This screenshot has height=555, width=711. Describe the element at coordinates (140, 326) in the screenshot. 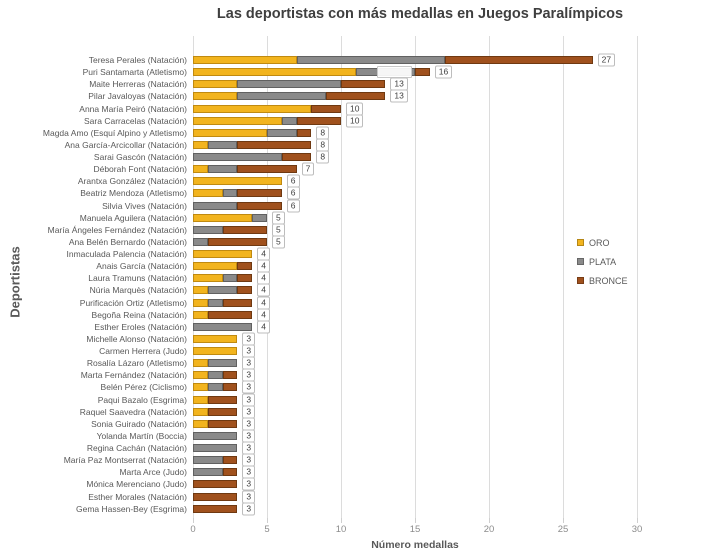

I see `athlete-label: Esther Eroles (Natación)` at that location.